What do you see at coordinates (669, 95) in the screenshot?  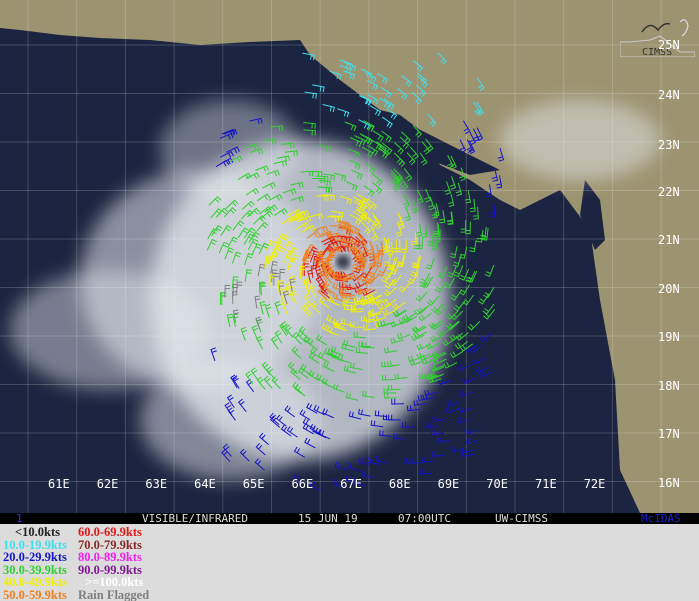 I see `latitude-label: 24N` at bounding box center [669, 95].